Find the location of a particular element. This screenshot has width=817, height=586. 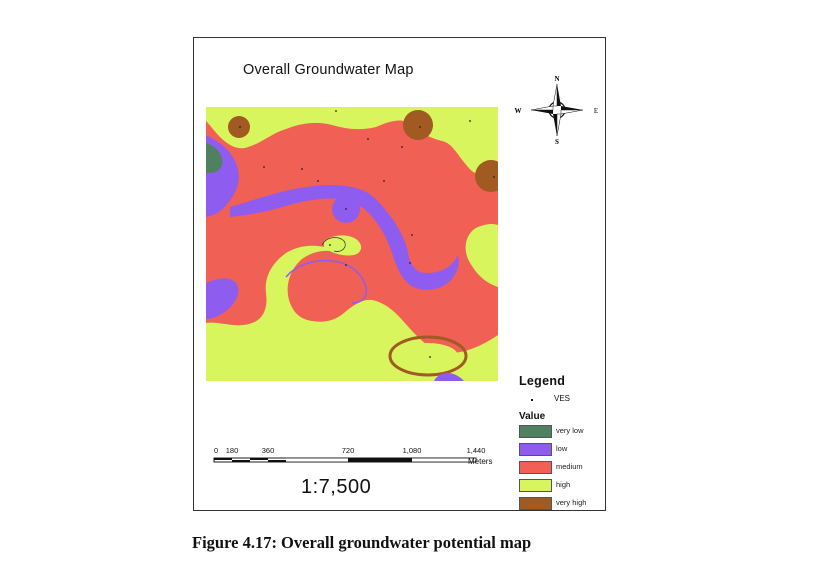

scale-tick-label: 360 is located at coordinates (268, 450).